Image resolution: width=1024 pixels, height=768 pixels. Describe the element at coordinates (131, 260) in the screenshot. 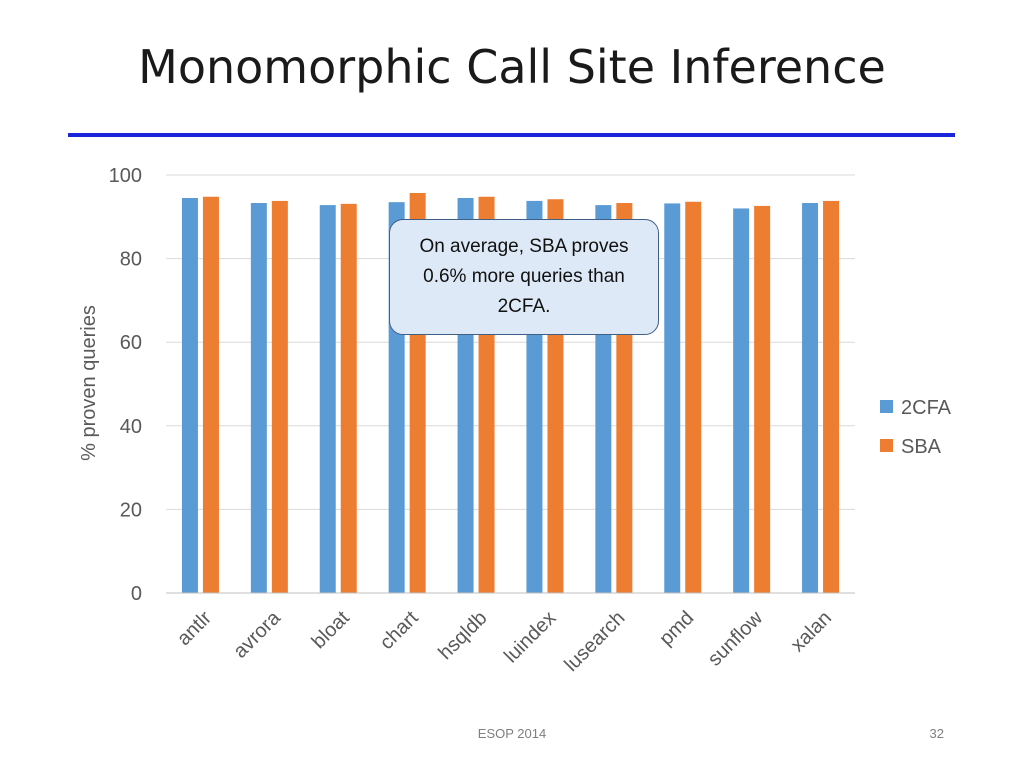

I see `y-tick-label: 80` at that location.